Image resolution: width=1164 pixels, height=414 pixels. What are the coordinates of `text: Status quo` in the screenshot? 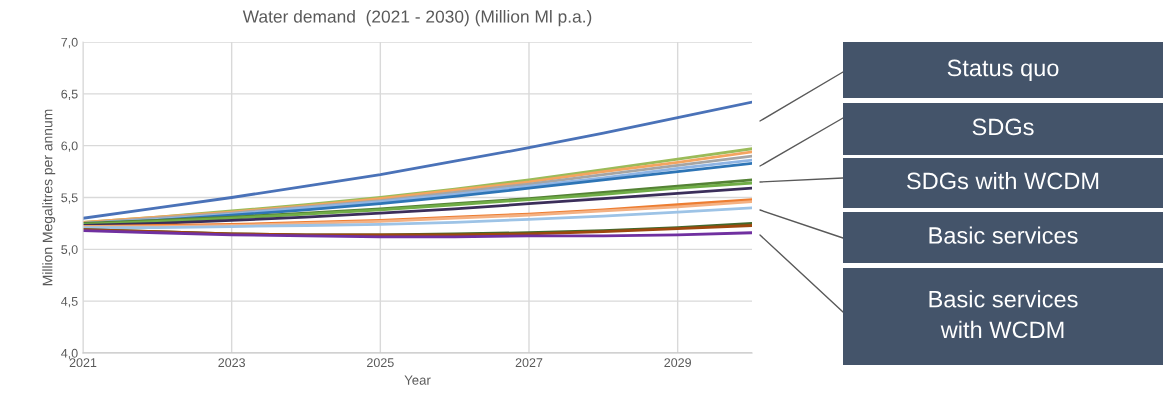 It's located at (1003, 70).